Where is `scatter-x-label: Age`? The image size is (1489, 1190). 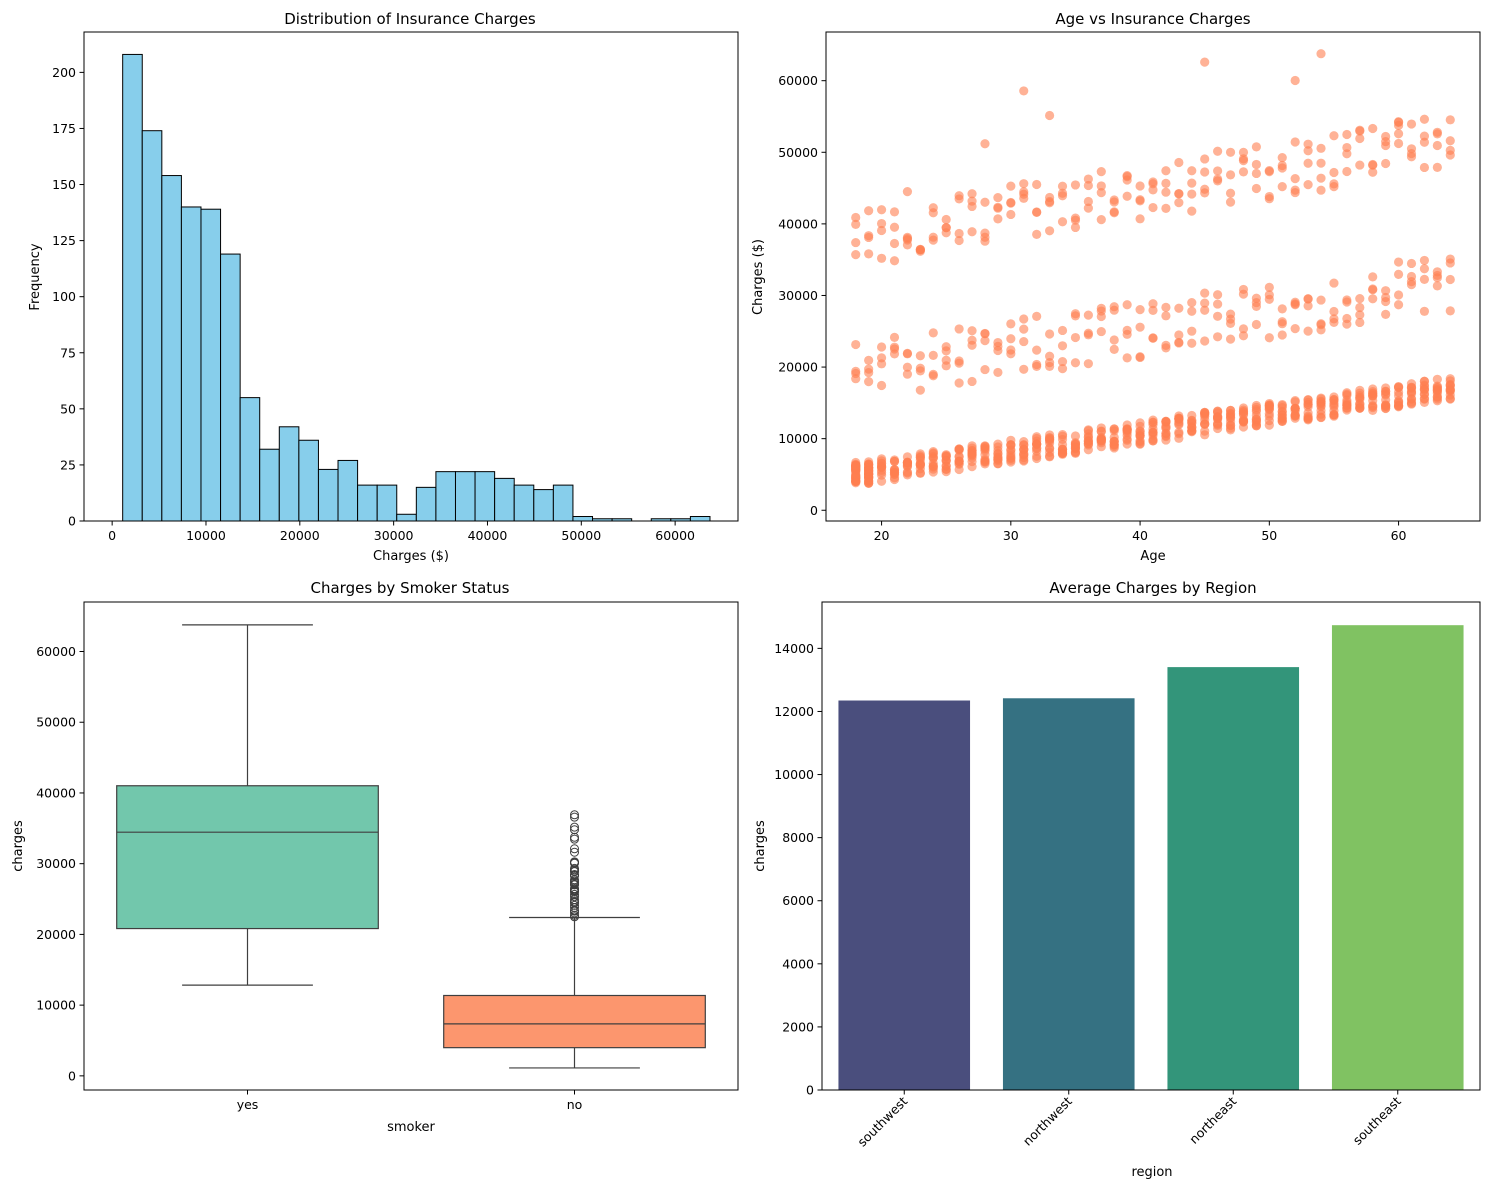
scatter-x-label: Age is located at coordinates (1152, 556).